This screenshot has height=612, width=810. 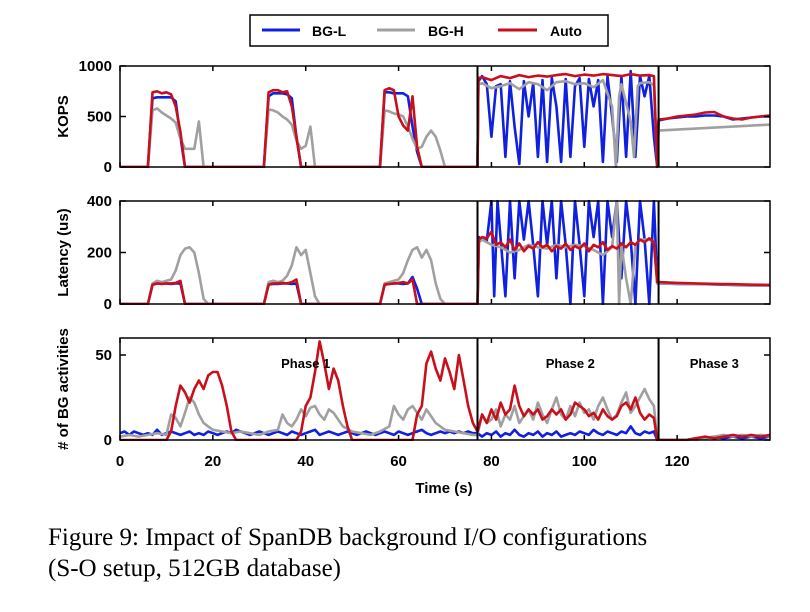 I want to click on y-tick-label: 1000, so click(x=95, y=66).